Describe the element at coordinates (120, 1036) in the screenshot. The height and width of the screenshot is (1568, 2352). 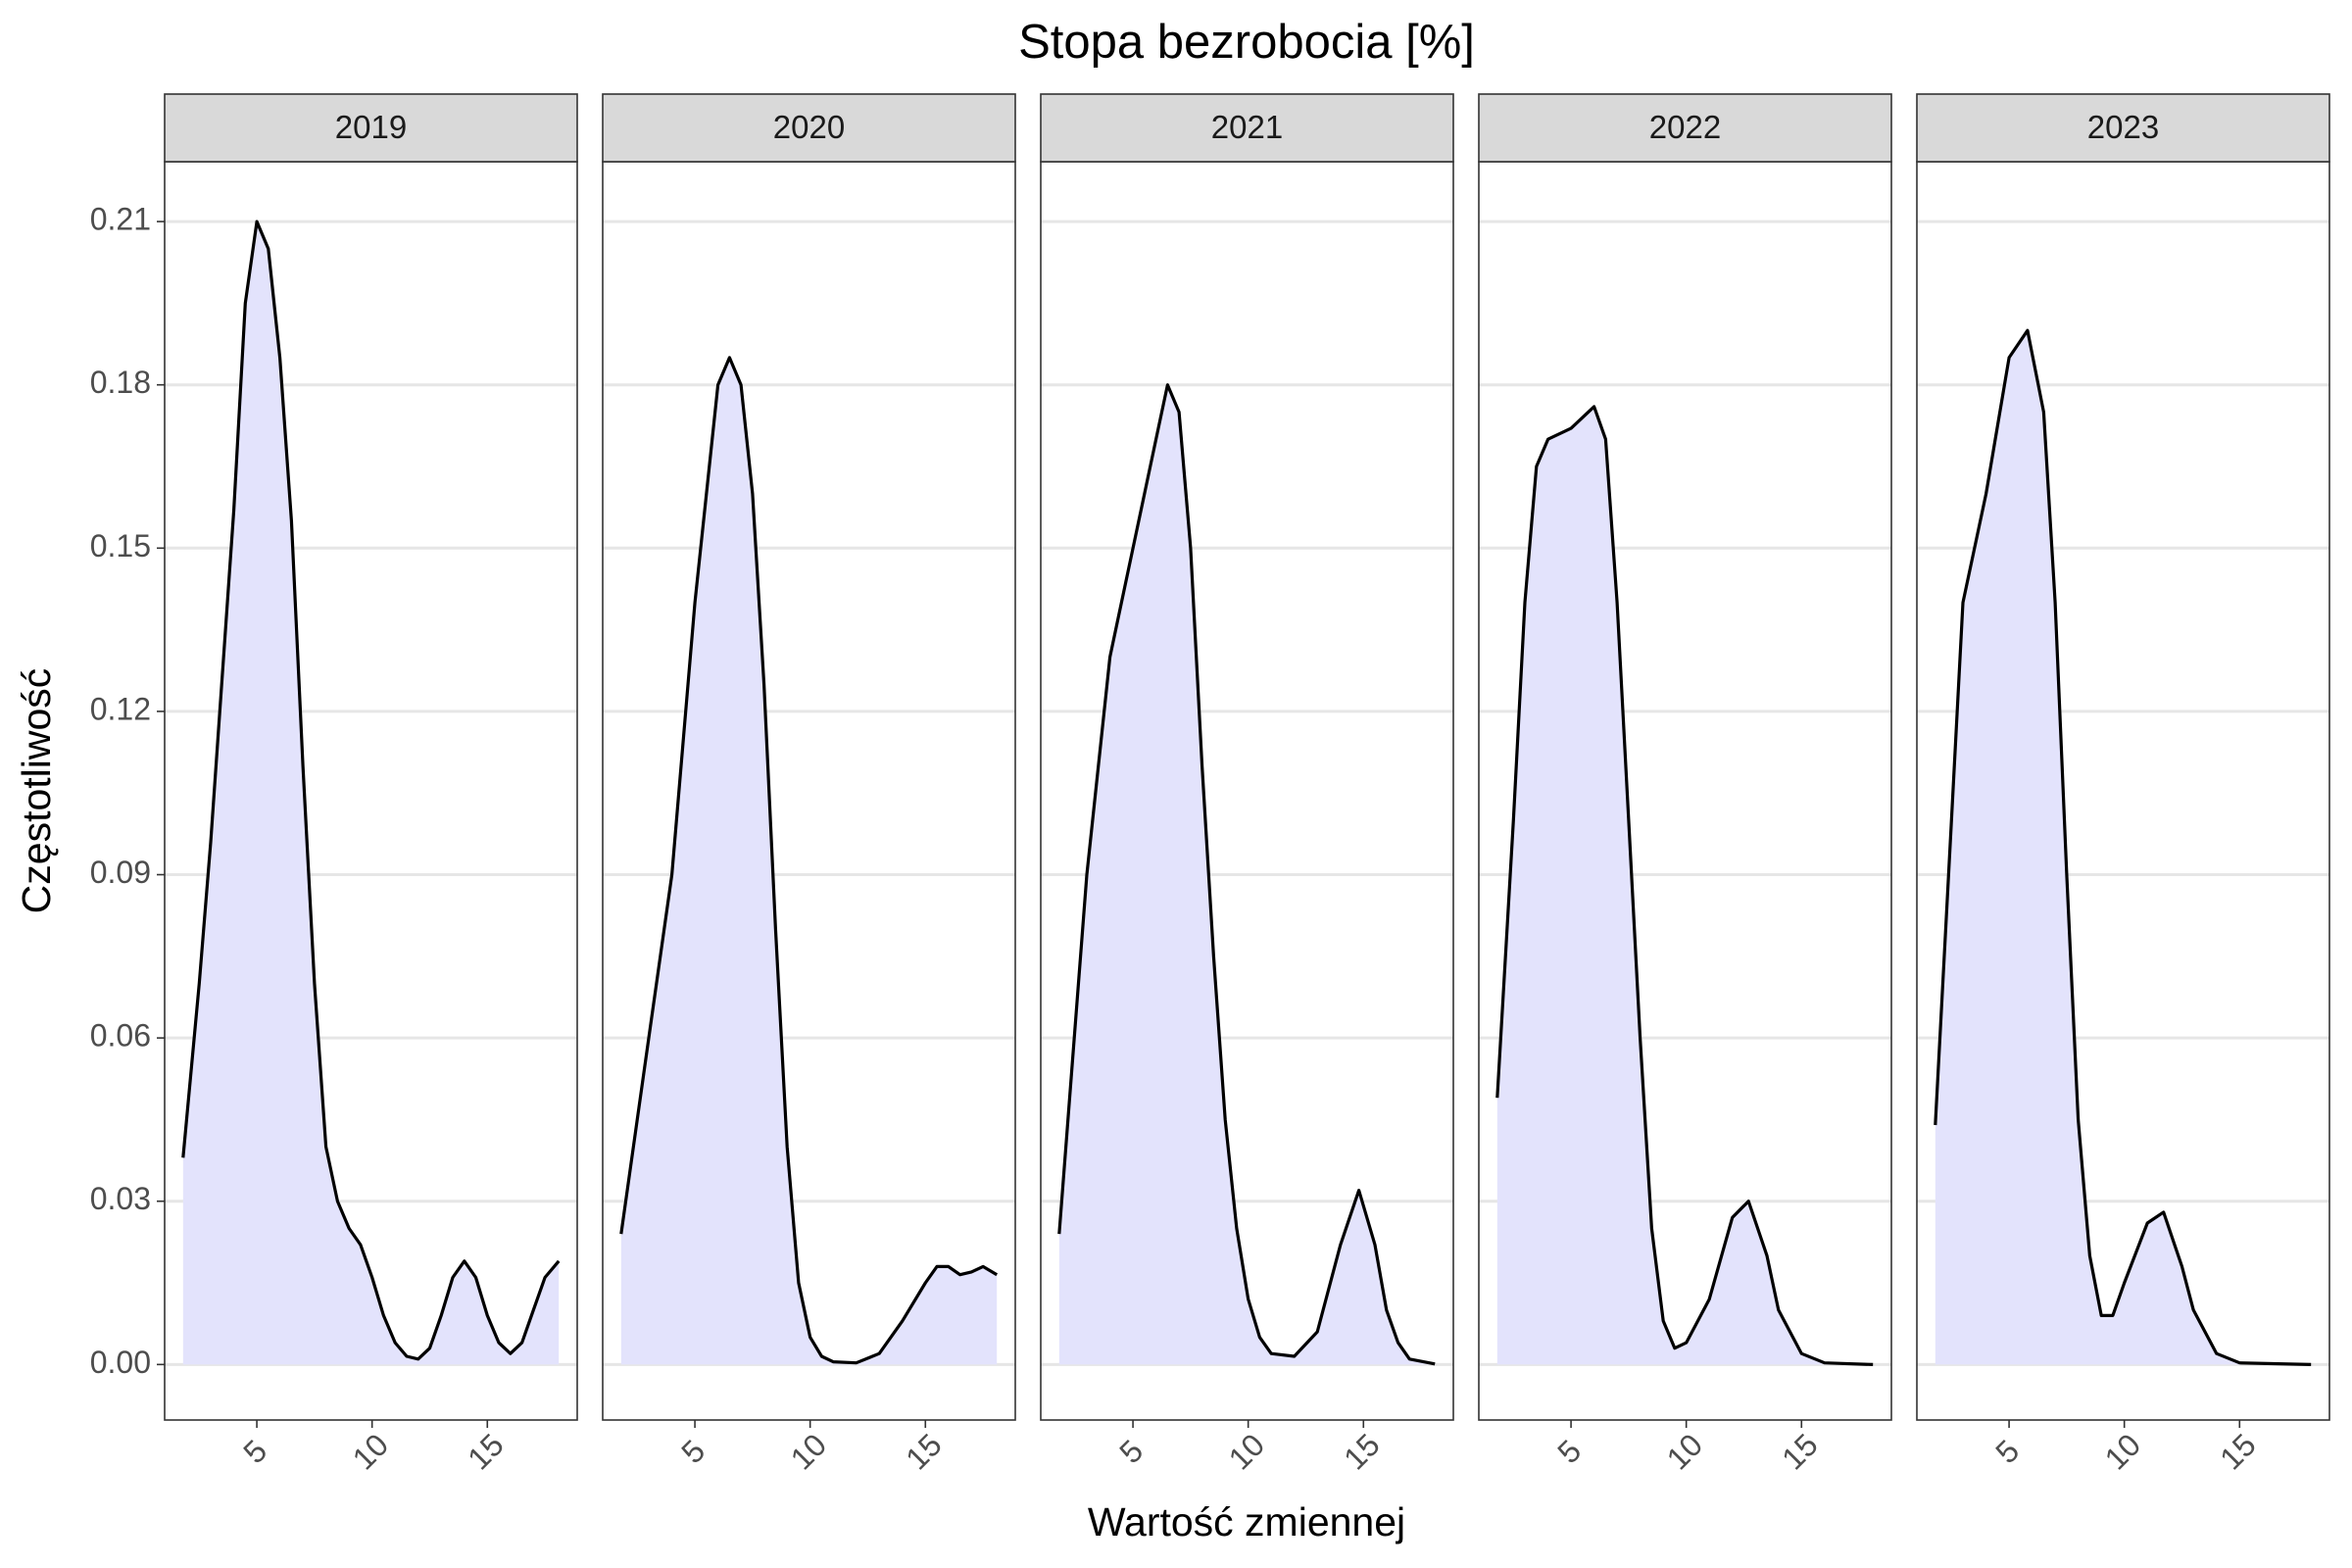
I see `y-tick-label: 0.06` at that location.